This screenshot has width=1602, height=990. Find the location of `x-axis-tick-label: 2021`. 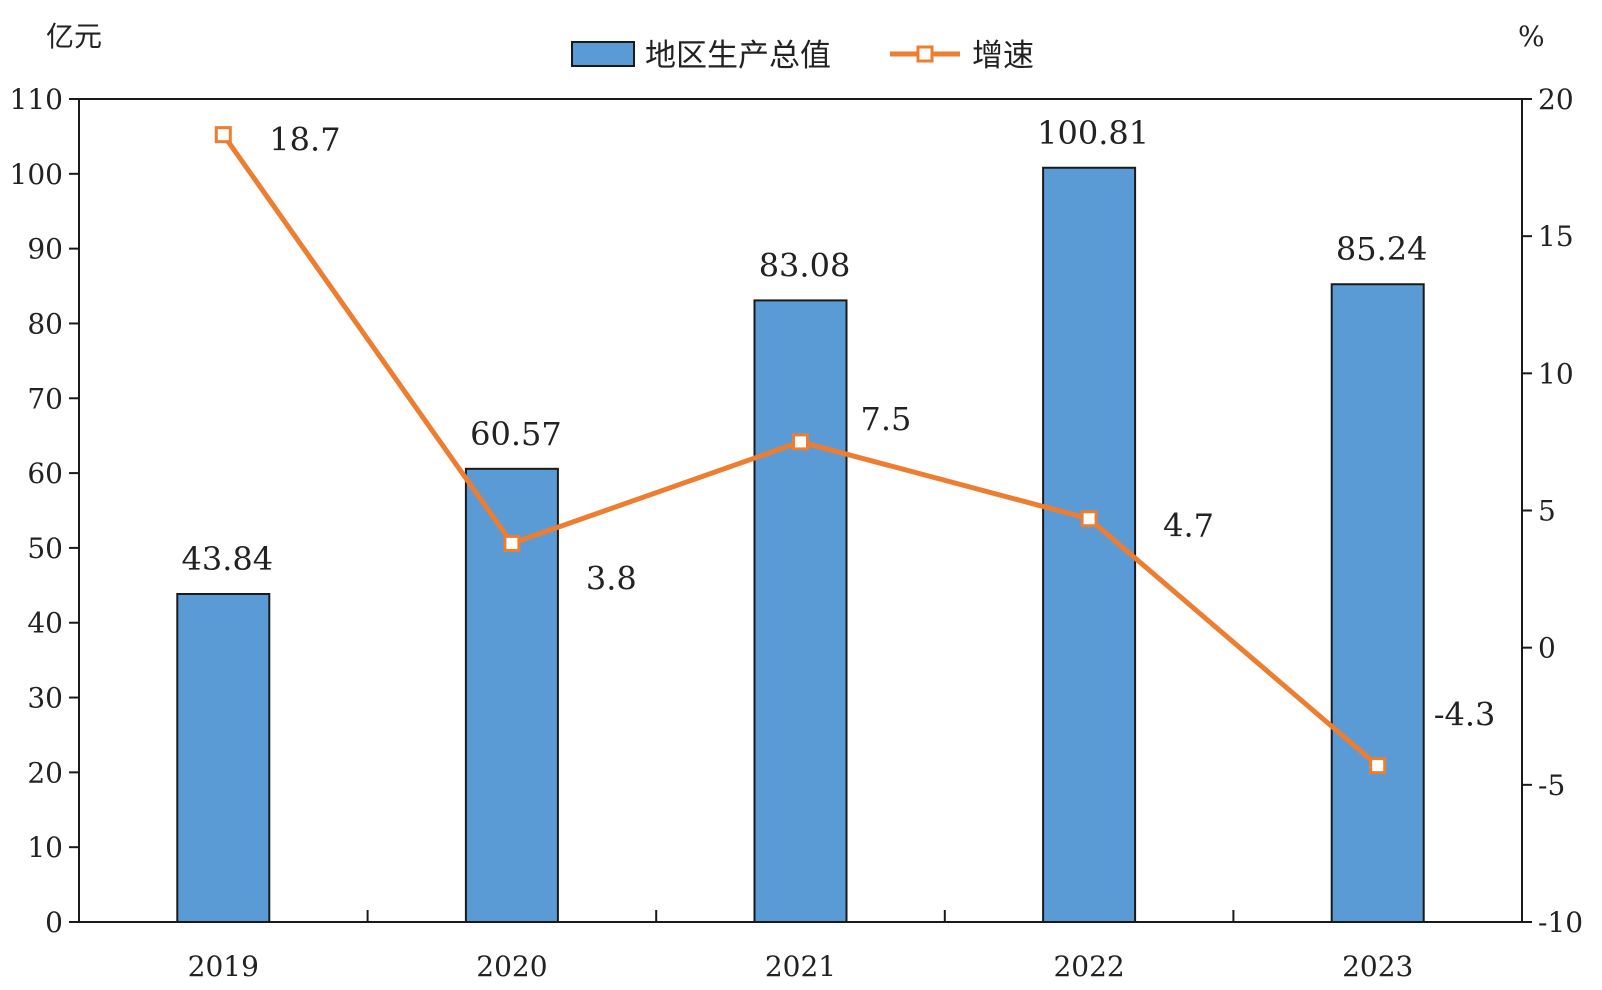

x-axis-tick-label: 2021 is located at coordinates (800, 966).